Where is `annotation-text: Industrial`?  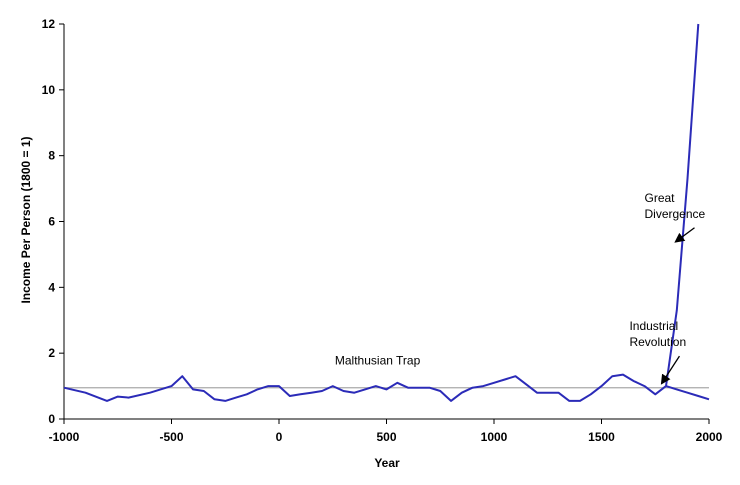
annotation-text: Industrial is located at coordinates (653, 326).